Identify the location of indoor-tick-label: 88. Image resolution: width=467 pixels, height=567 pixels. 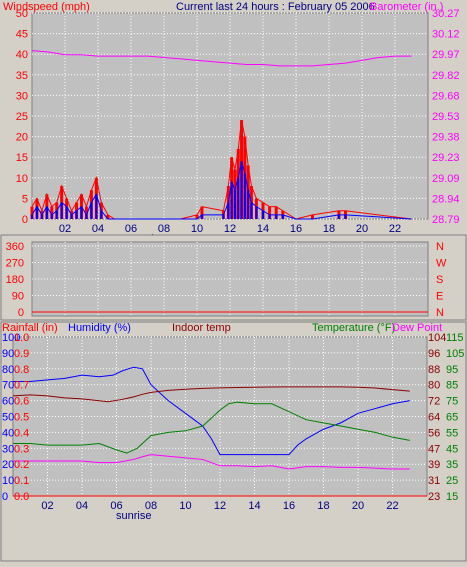
(434, 370).